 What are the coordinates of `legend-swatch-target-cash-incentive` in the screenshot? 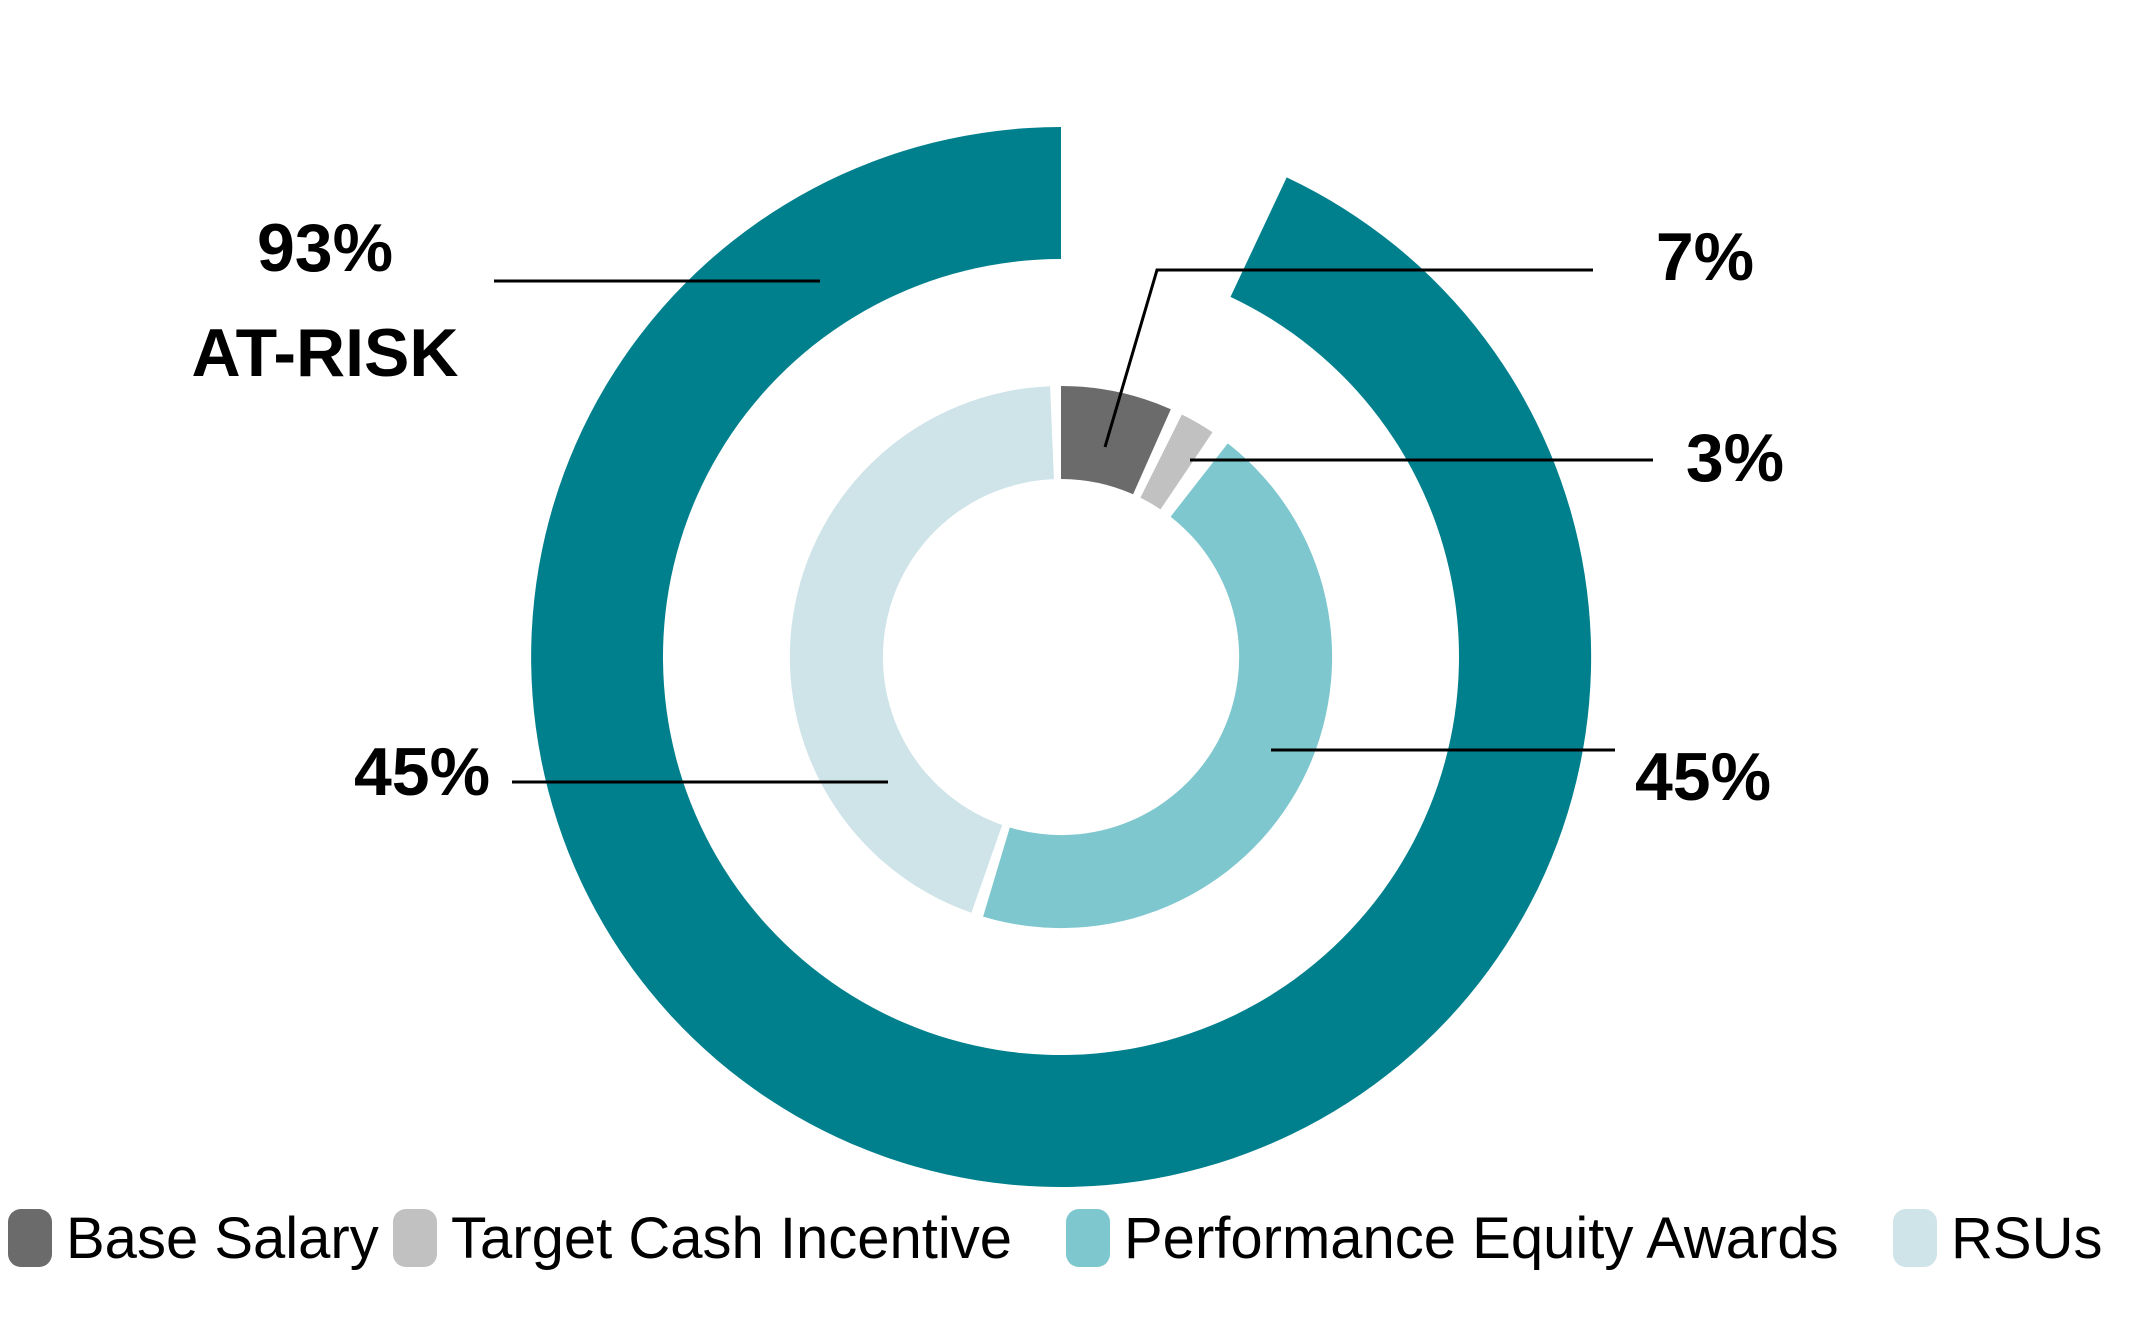 It's located at (415, 1238).